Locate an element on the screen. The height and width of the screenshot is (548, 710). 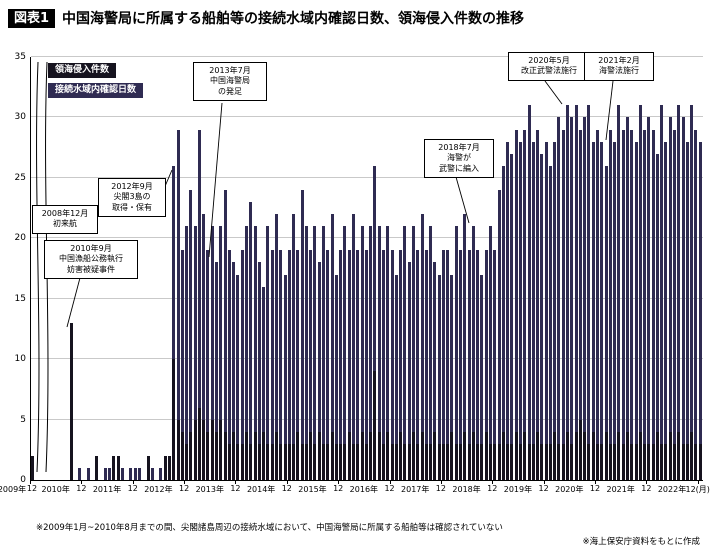
y-tick-label: 20 is located at coordinates (20, 238).